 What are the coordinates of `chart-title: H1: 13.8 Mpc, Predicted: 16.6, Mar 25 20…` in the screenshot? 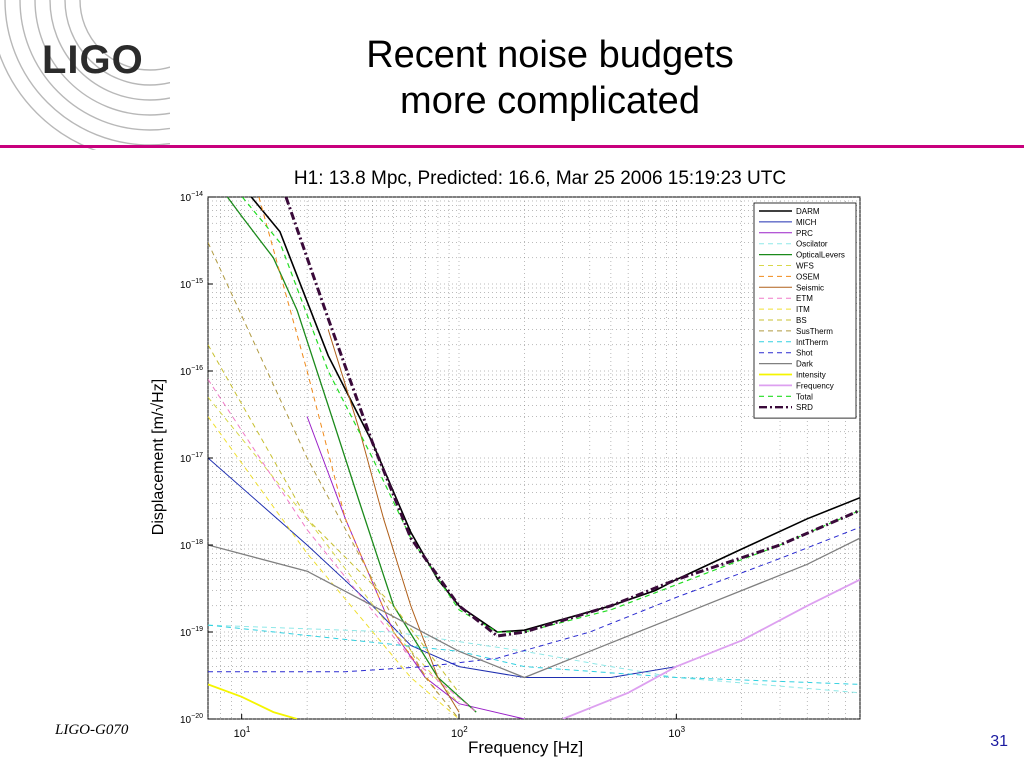 It's located at (540, 178).